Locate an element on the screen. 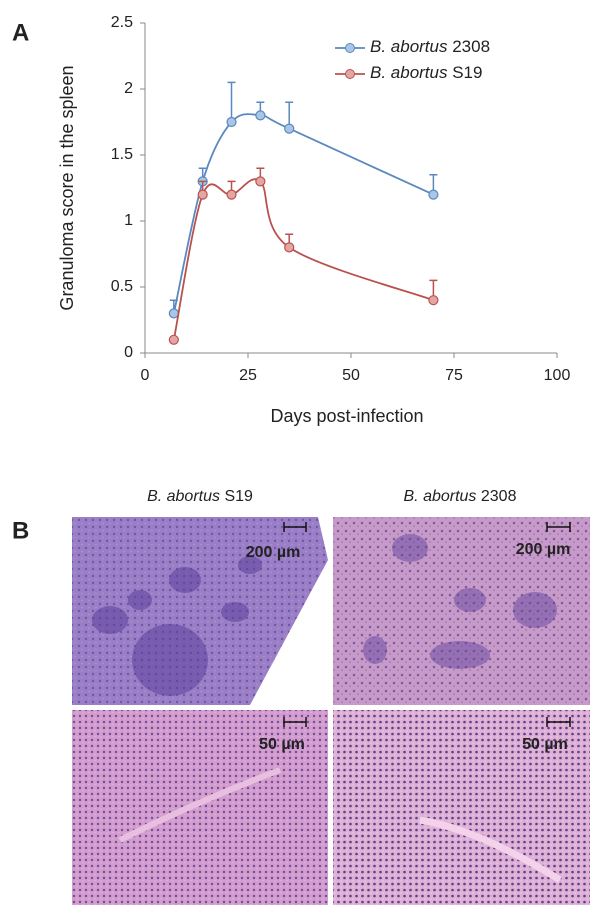 The height and width of the screenshot is (921, 600). y-tick-label: 0.5 is located at coordinates (122, 286).